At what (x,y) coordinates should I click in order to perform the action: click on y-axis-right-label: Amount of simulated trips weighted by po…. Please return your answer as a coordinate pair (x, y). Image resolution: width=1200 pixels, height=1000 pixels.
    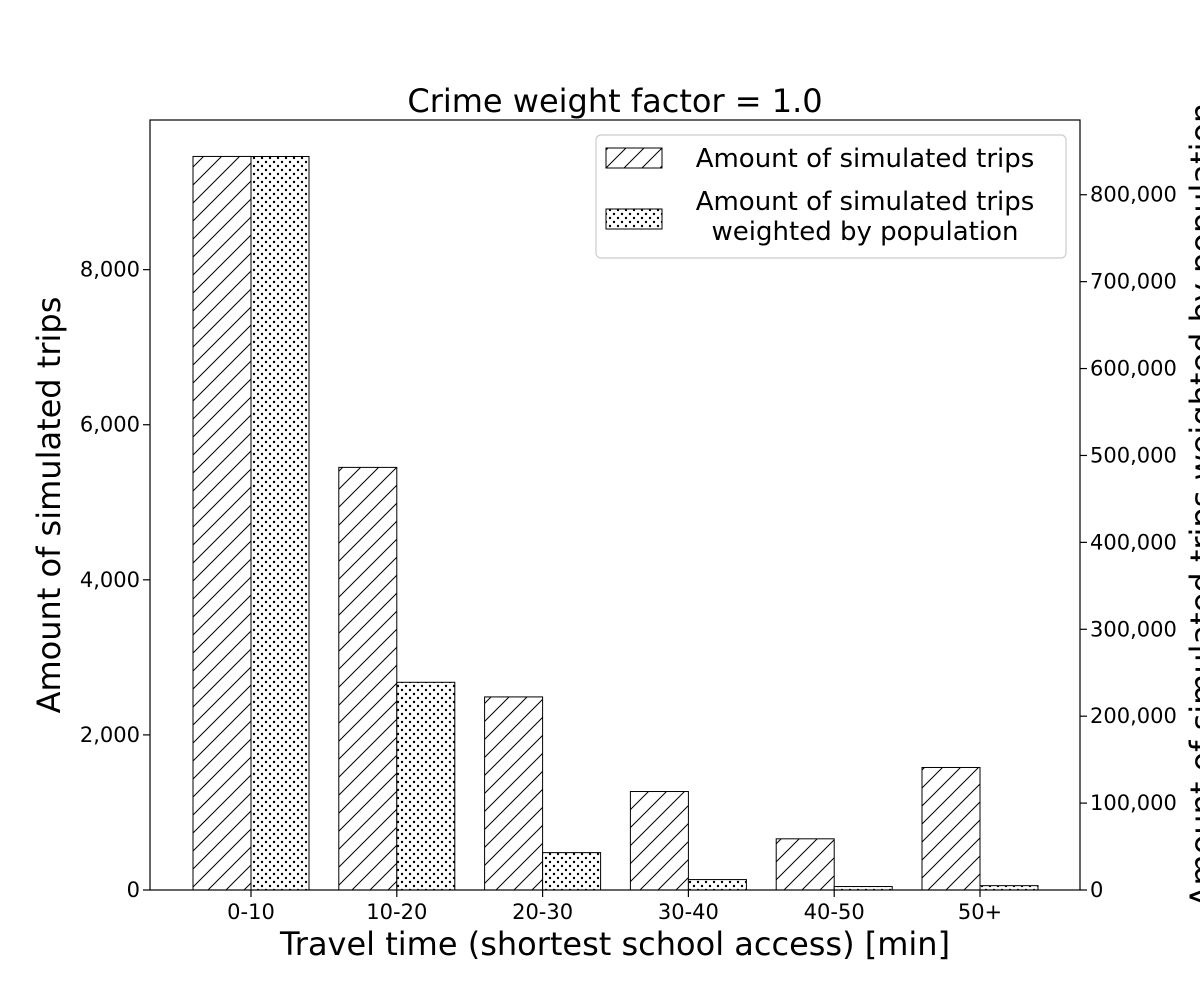
    Looking at the image, I should click on (1191, 505).